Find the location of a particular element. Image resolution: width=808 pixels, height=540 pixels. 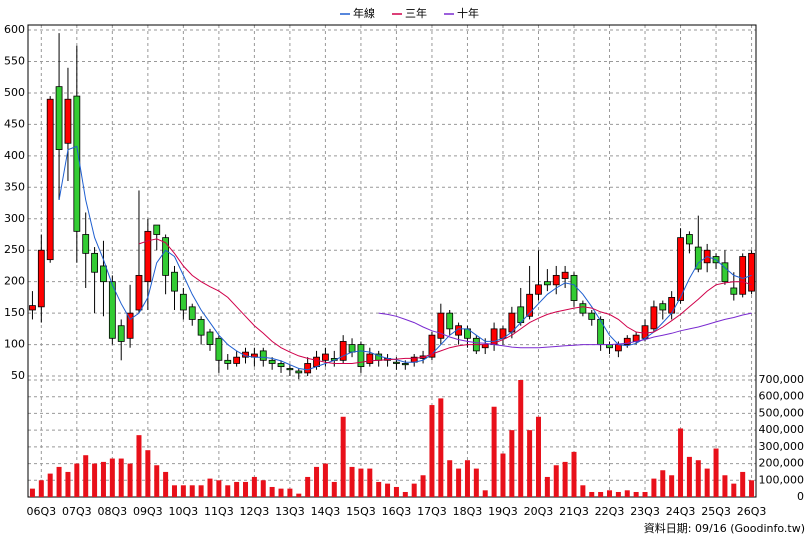

x-tick-label: 12Q3 is located at coordinates (255, 511).